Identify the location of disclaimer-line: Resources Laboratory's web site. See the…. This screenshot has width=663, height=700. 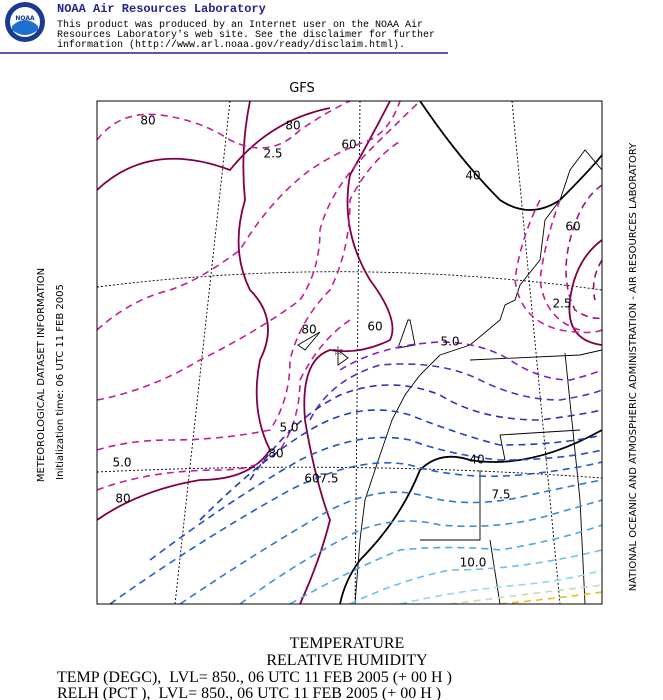
(246, 35).